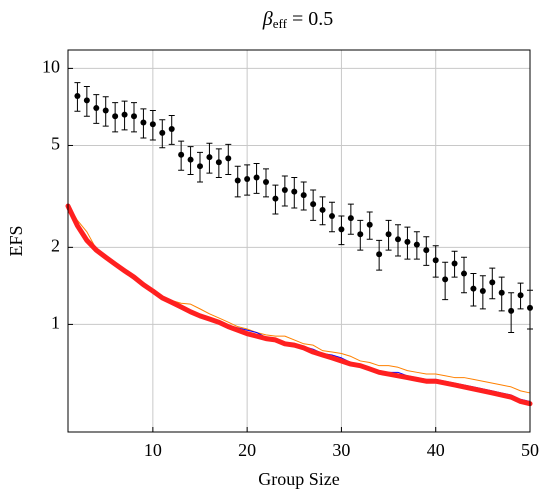 This screenshot has width=549, height=504. What do you see at coordinates (16, 240) in the screenshot?
I see `y-axis-label: EFS` at bounding box center [16, 240].